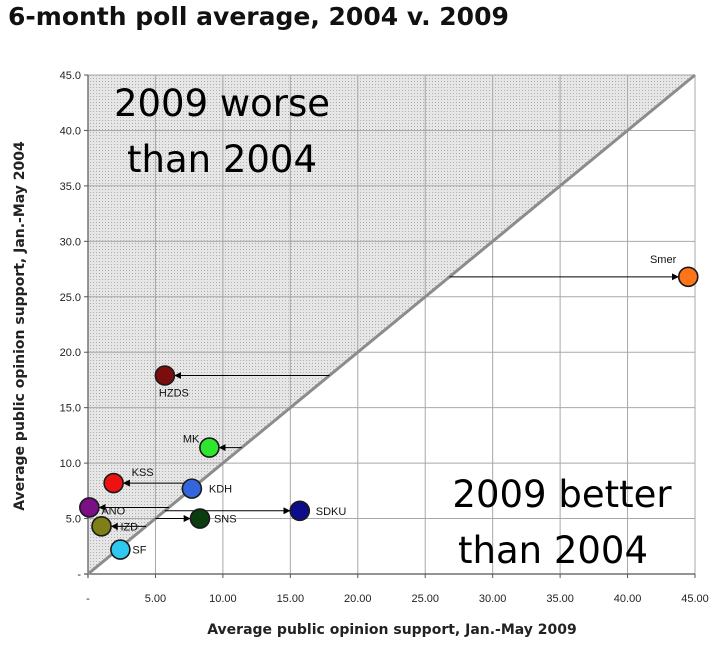  Describe the element at coordinates (143, 473) in the screenshot. I see `point-label-kss: KSS` at that location.